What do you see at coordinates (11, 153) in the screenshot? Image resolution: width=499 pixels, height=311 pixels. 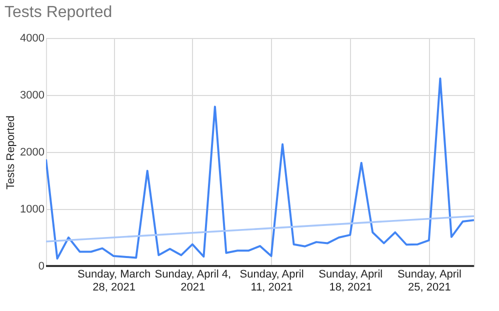 I see `y-axis-title: Tests Reported` at bounding box center [11, 153].